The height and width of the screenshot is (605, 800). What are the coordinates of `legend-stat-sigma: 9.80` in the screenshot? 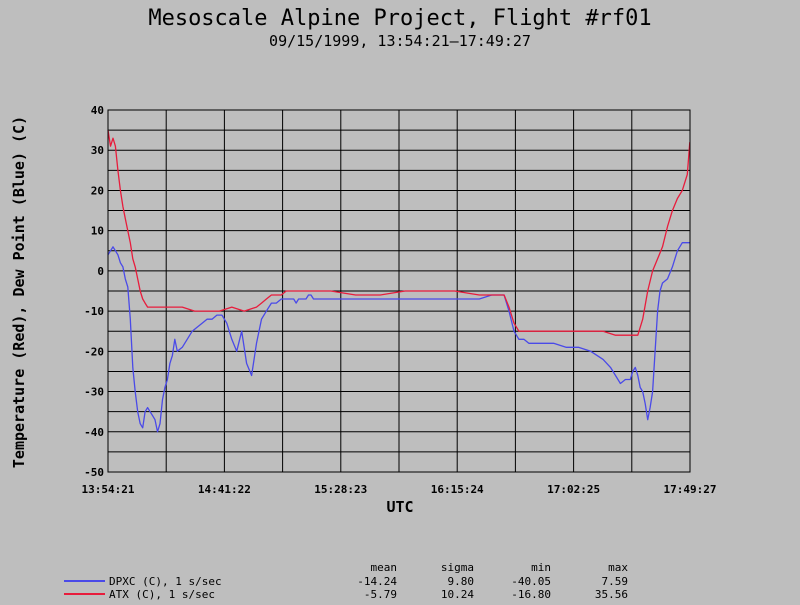 It's located at (461, 581).